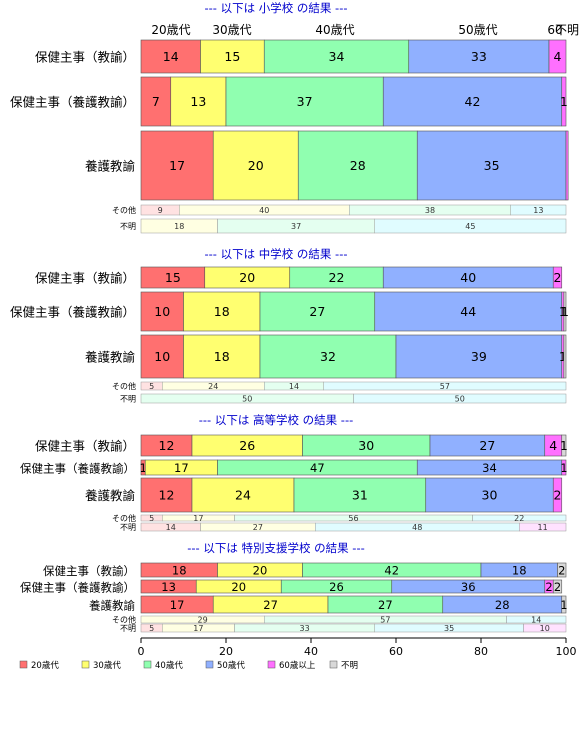  Describe the element at coordinates (275, 8) in the screenshot. I see `panel-title: --- 以下は 小学校 の結果 ---` at that location.